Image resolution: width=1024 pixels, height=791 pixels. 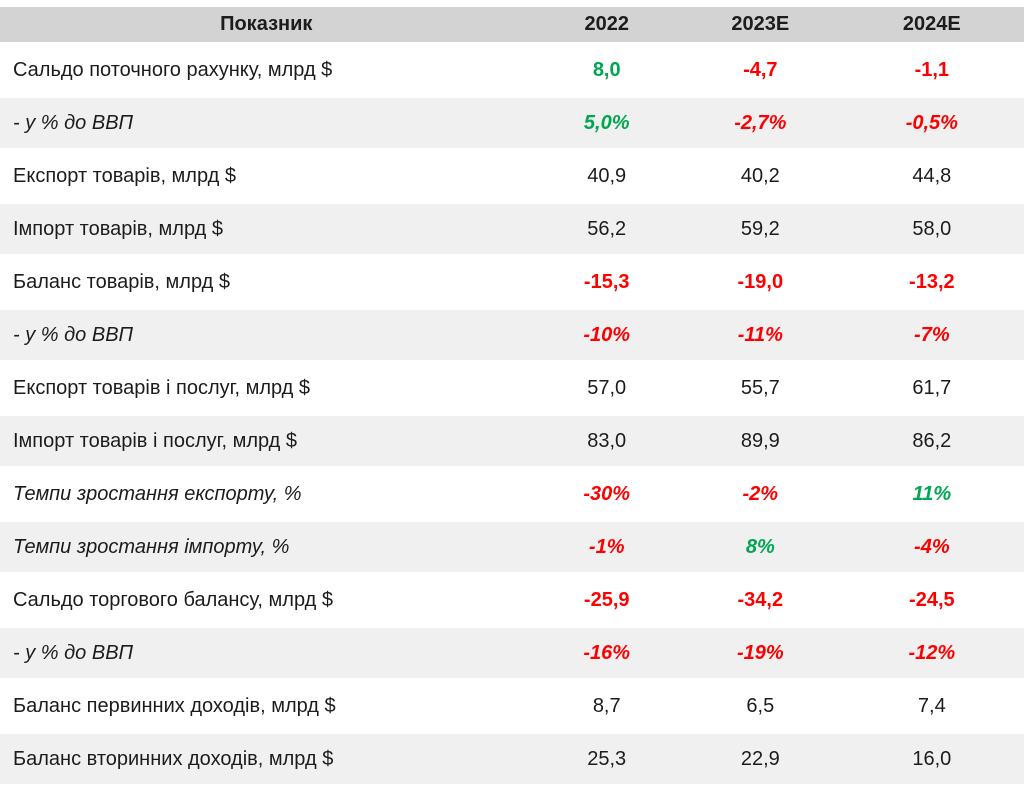 I want to click on value-cell: 57,0, so click(x=607, y=387).